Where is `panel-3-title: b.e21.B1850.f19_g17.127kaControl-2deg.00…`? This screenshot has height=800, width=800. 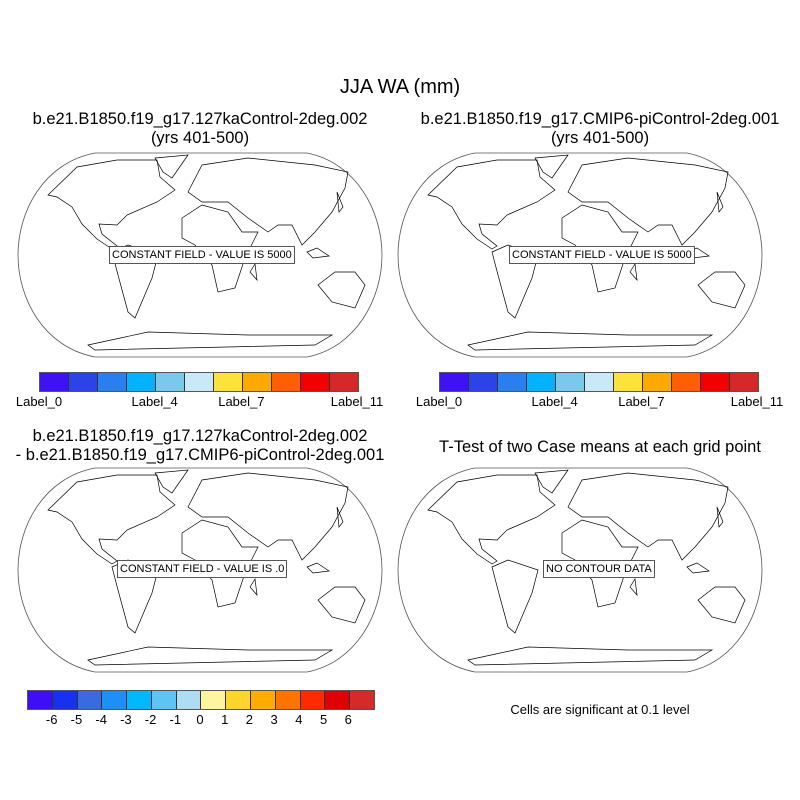
panel-3-title: b.e21.B1850.f19_g17.127kaControl-2deg.00… is located at coordinates (200, 446).